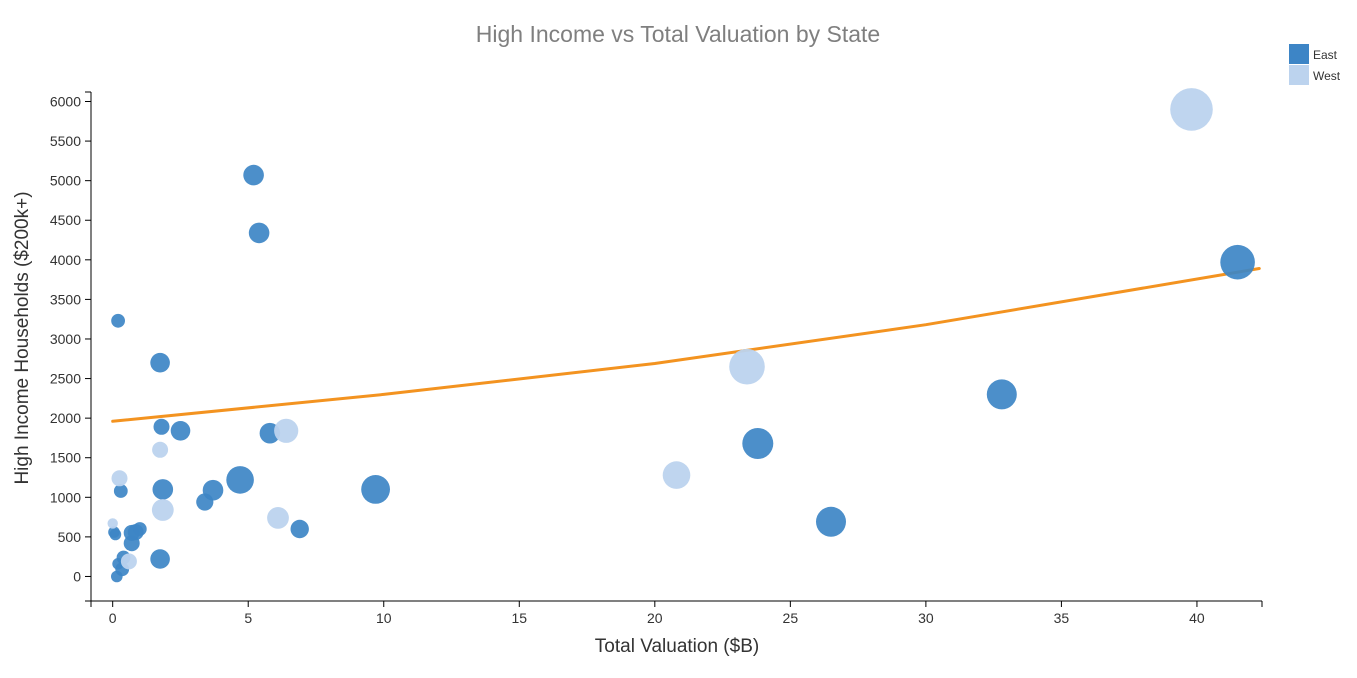 Image resolution: width=1357 pixels, height=678 pixels. I want to click on y-tick-label: 5500, so click(65, 141).